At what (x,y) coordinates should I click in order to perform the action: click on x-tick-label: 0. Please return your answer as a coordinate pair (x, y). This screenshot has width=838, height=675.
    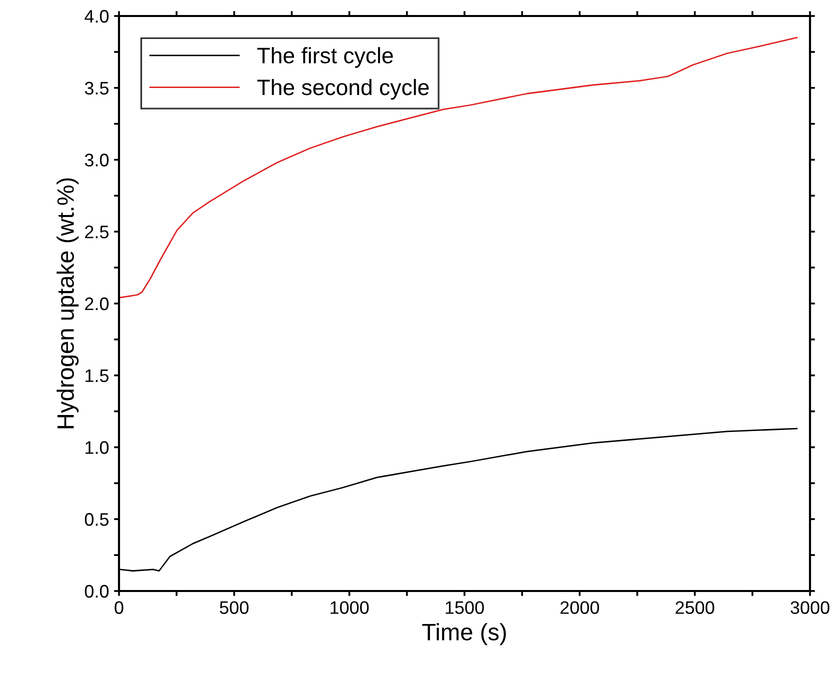
    Looking at the image, I should click on (119, 607).